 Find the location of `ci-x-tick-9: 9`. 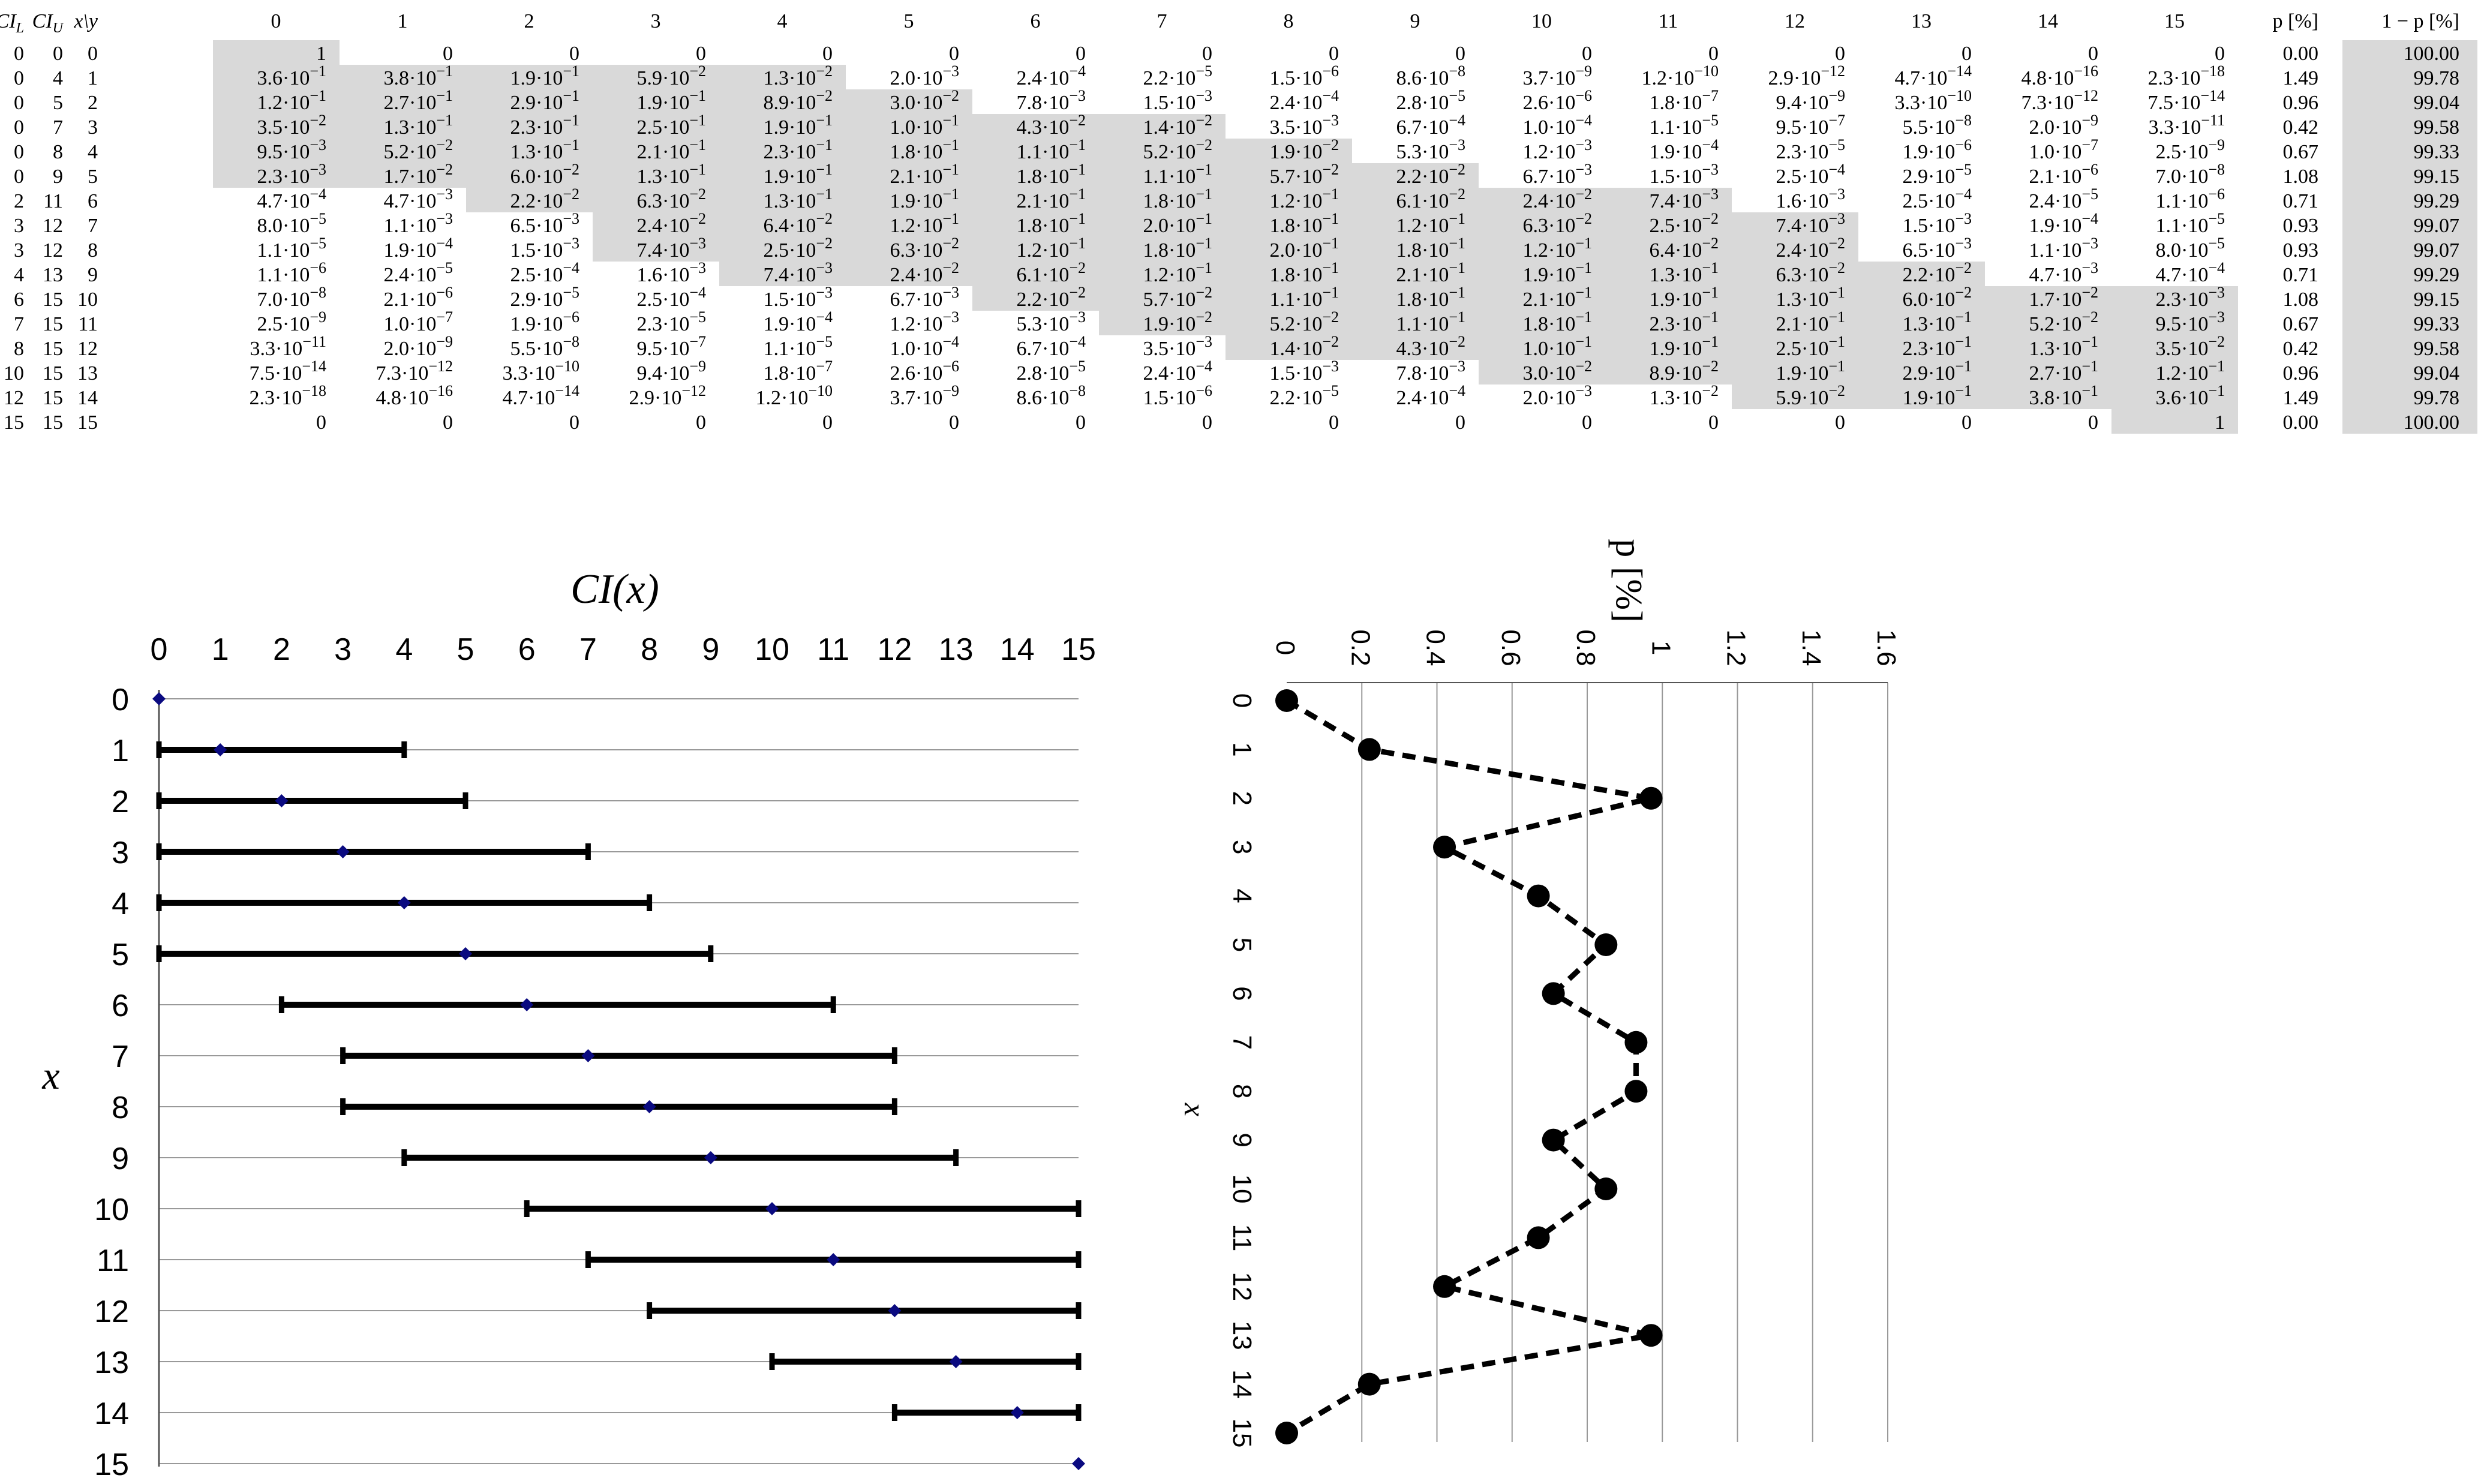

ci-x-tick-9: 9 is located at coordinates (710, 649).